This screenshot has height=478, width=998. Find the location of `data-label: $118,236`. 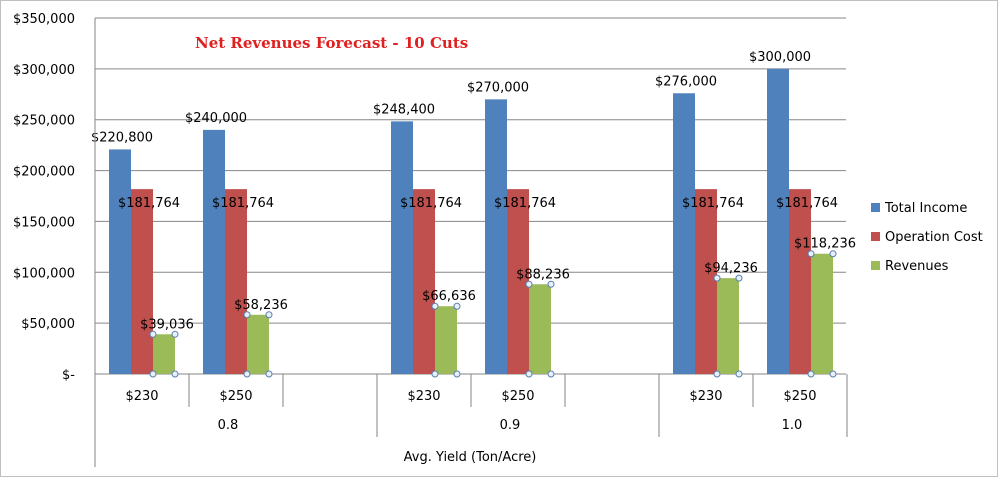

data-label: $118,236 is located at coordinates (825, 244).